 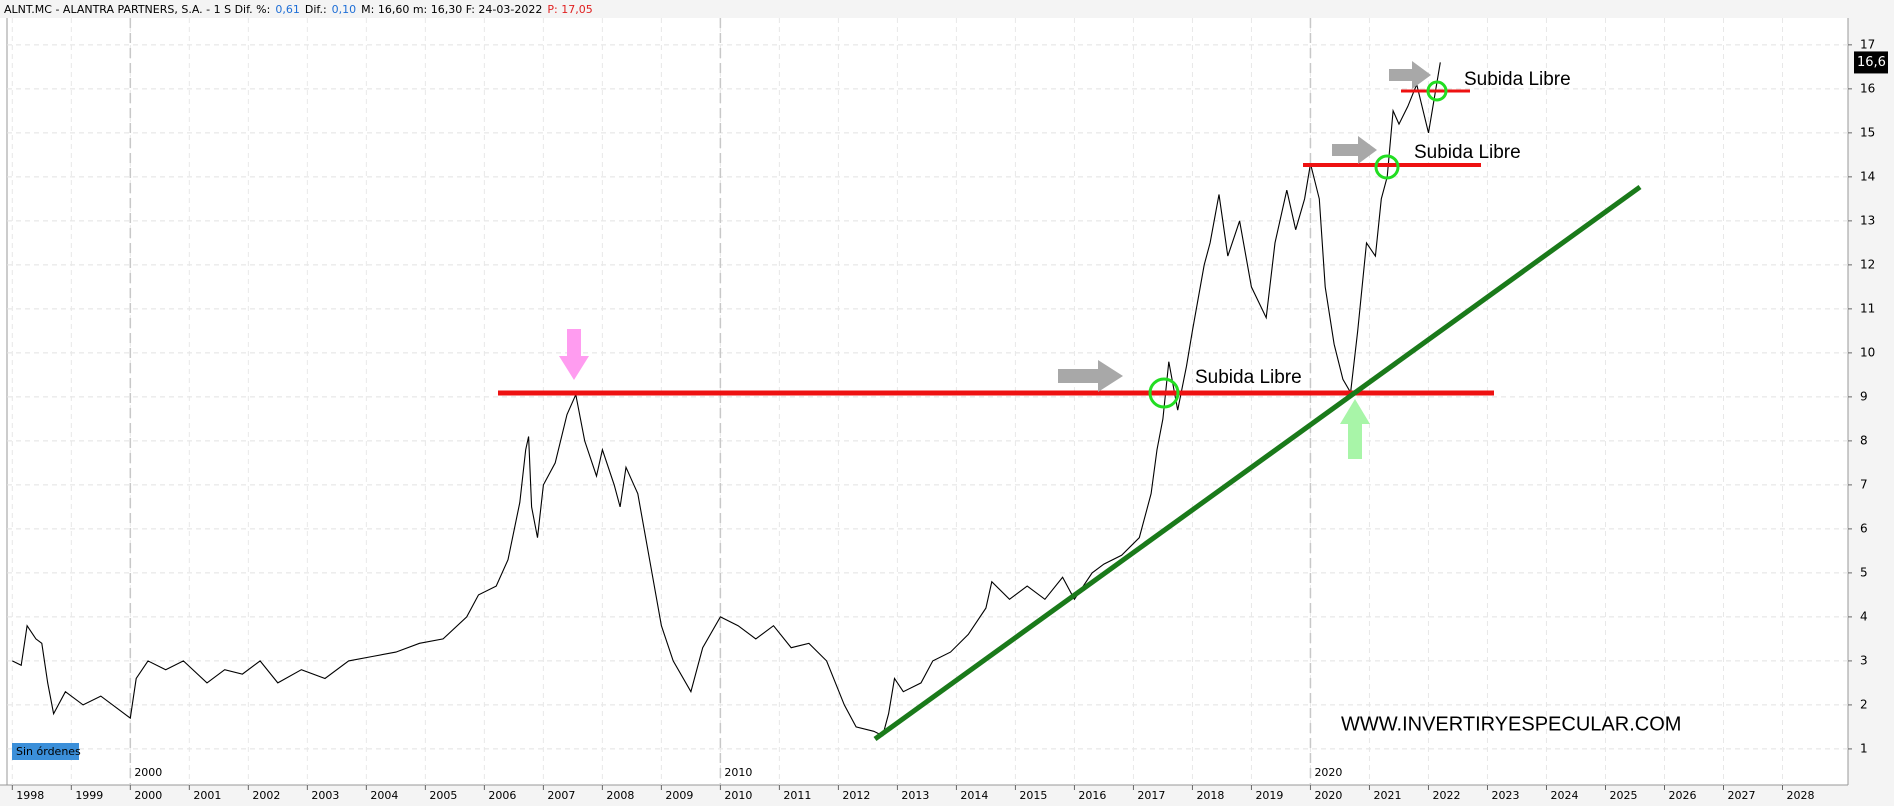 I want to click on y-tick-label: 7, so click(x=1864, y=484).